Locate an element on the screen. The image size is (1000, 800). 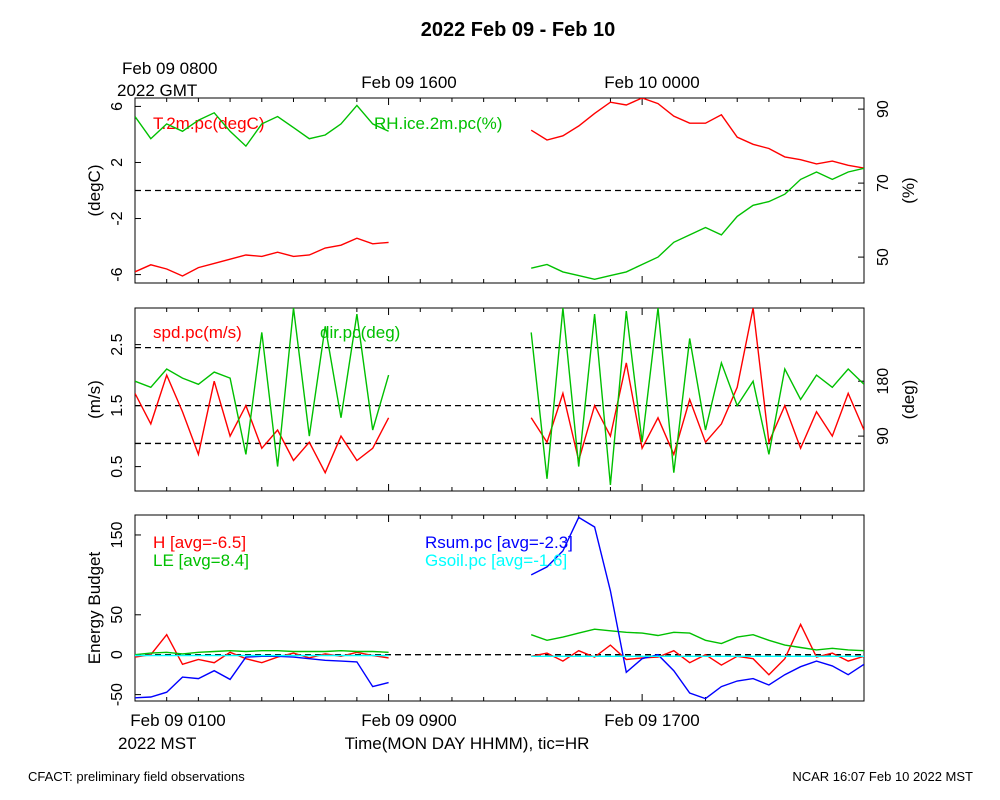
left-axis-label: Energy Budget is located at coordinates (94, 607).